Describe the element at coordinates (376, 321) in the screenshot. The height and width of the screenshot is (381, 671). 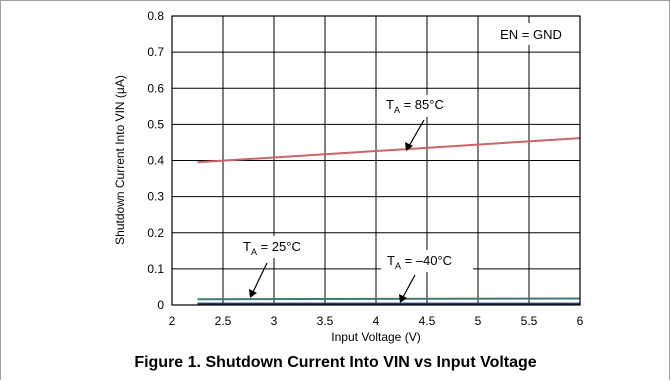
I see `x-tick-label: 4` at that location.